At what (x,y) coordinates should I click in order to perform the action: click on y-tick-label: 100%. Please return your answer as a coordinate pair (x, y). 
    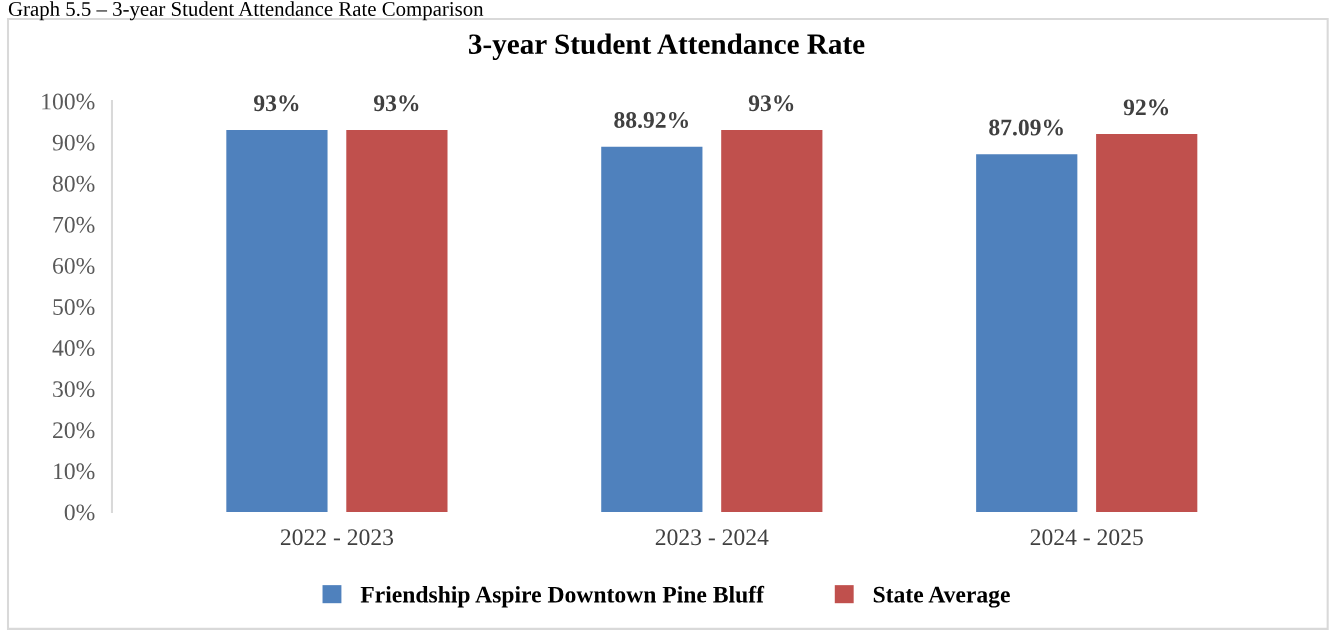
    Looking at the image, I should click on (68, 101).